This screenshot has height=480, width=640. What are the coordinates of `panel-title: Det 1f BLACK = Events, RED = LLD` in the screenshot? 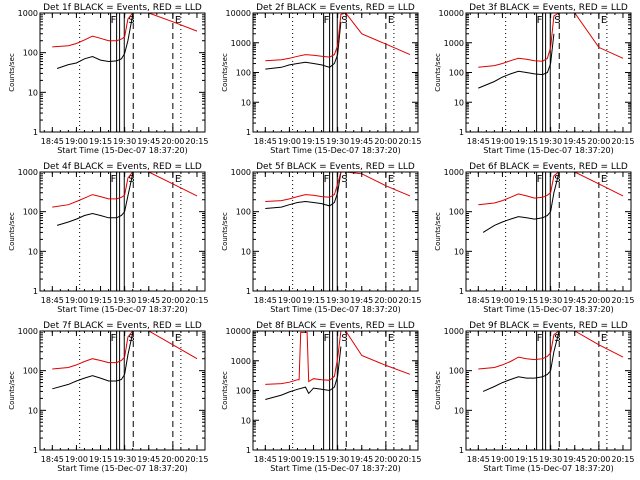 It's located at (122, 8).